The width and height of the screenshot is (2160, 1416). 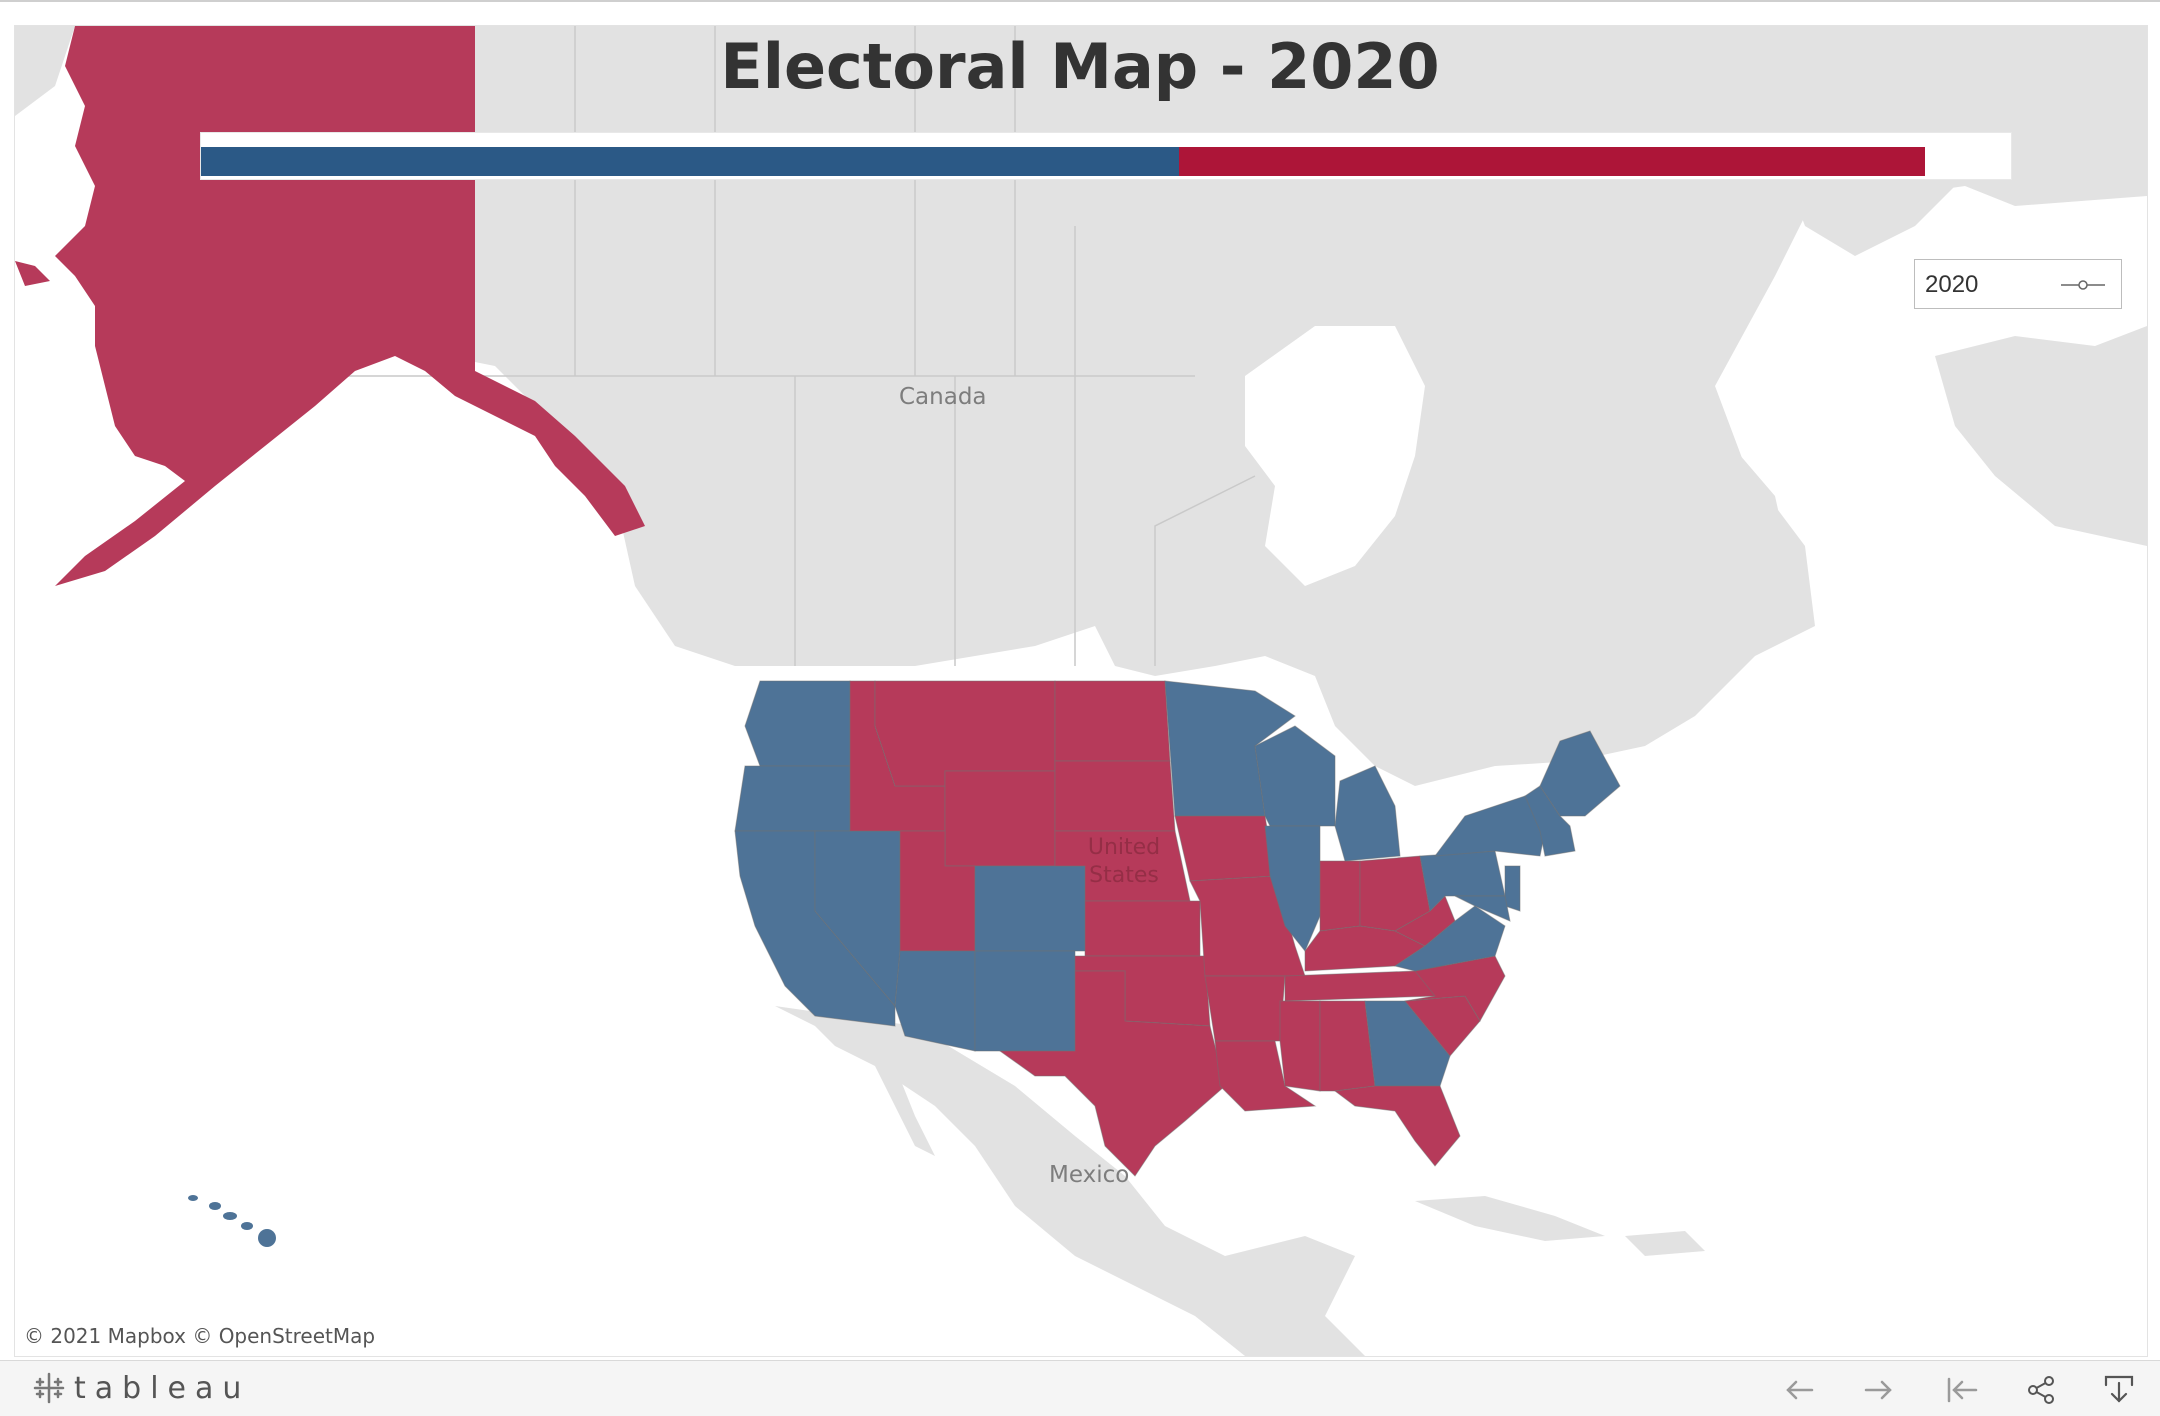 What do you see at coordinates (905, 1091) in the screenshot?
I see `land-baja` at bounding box center [905, 1091].